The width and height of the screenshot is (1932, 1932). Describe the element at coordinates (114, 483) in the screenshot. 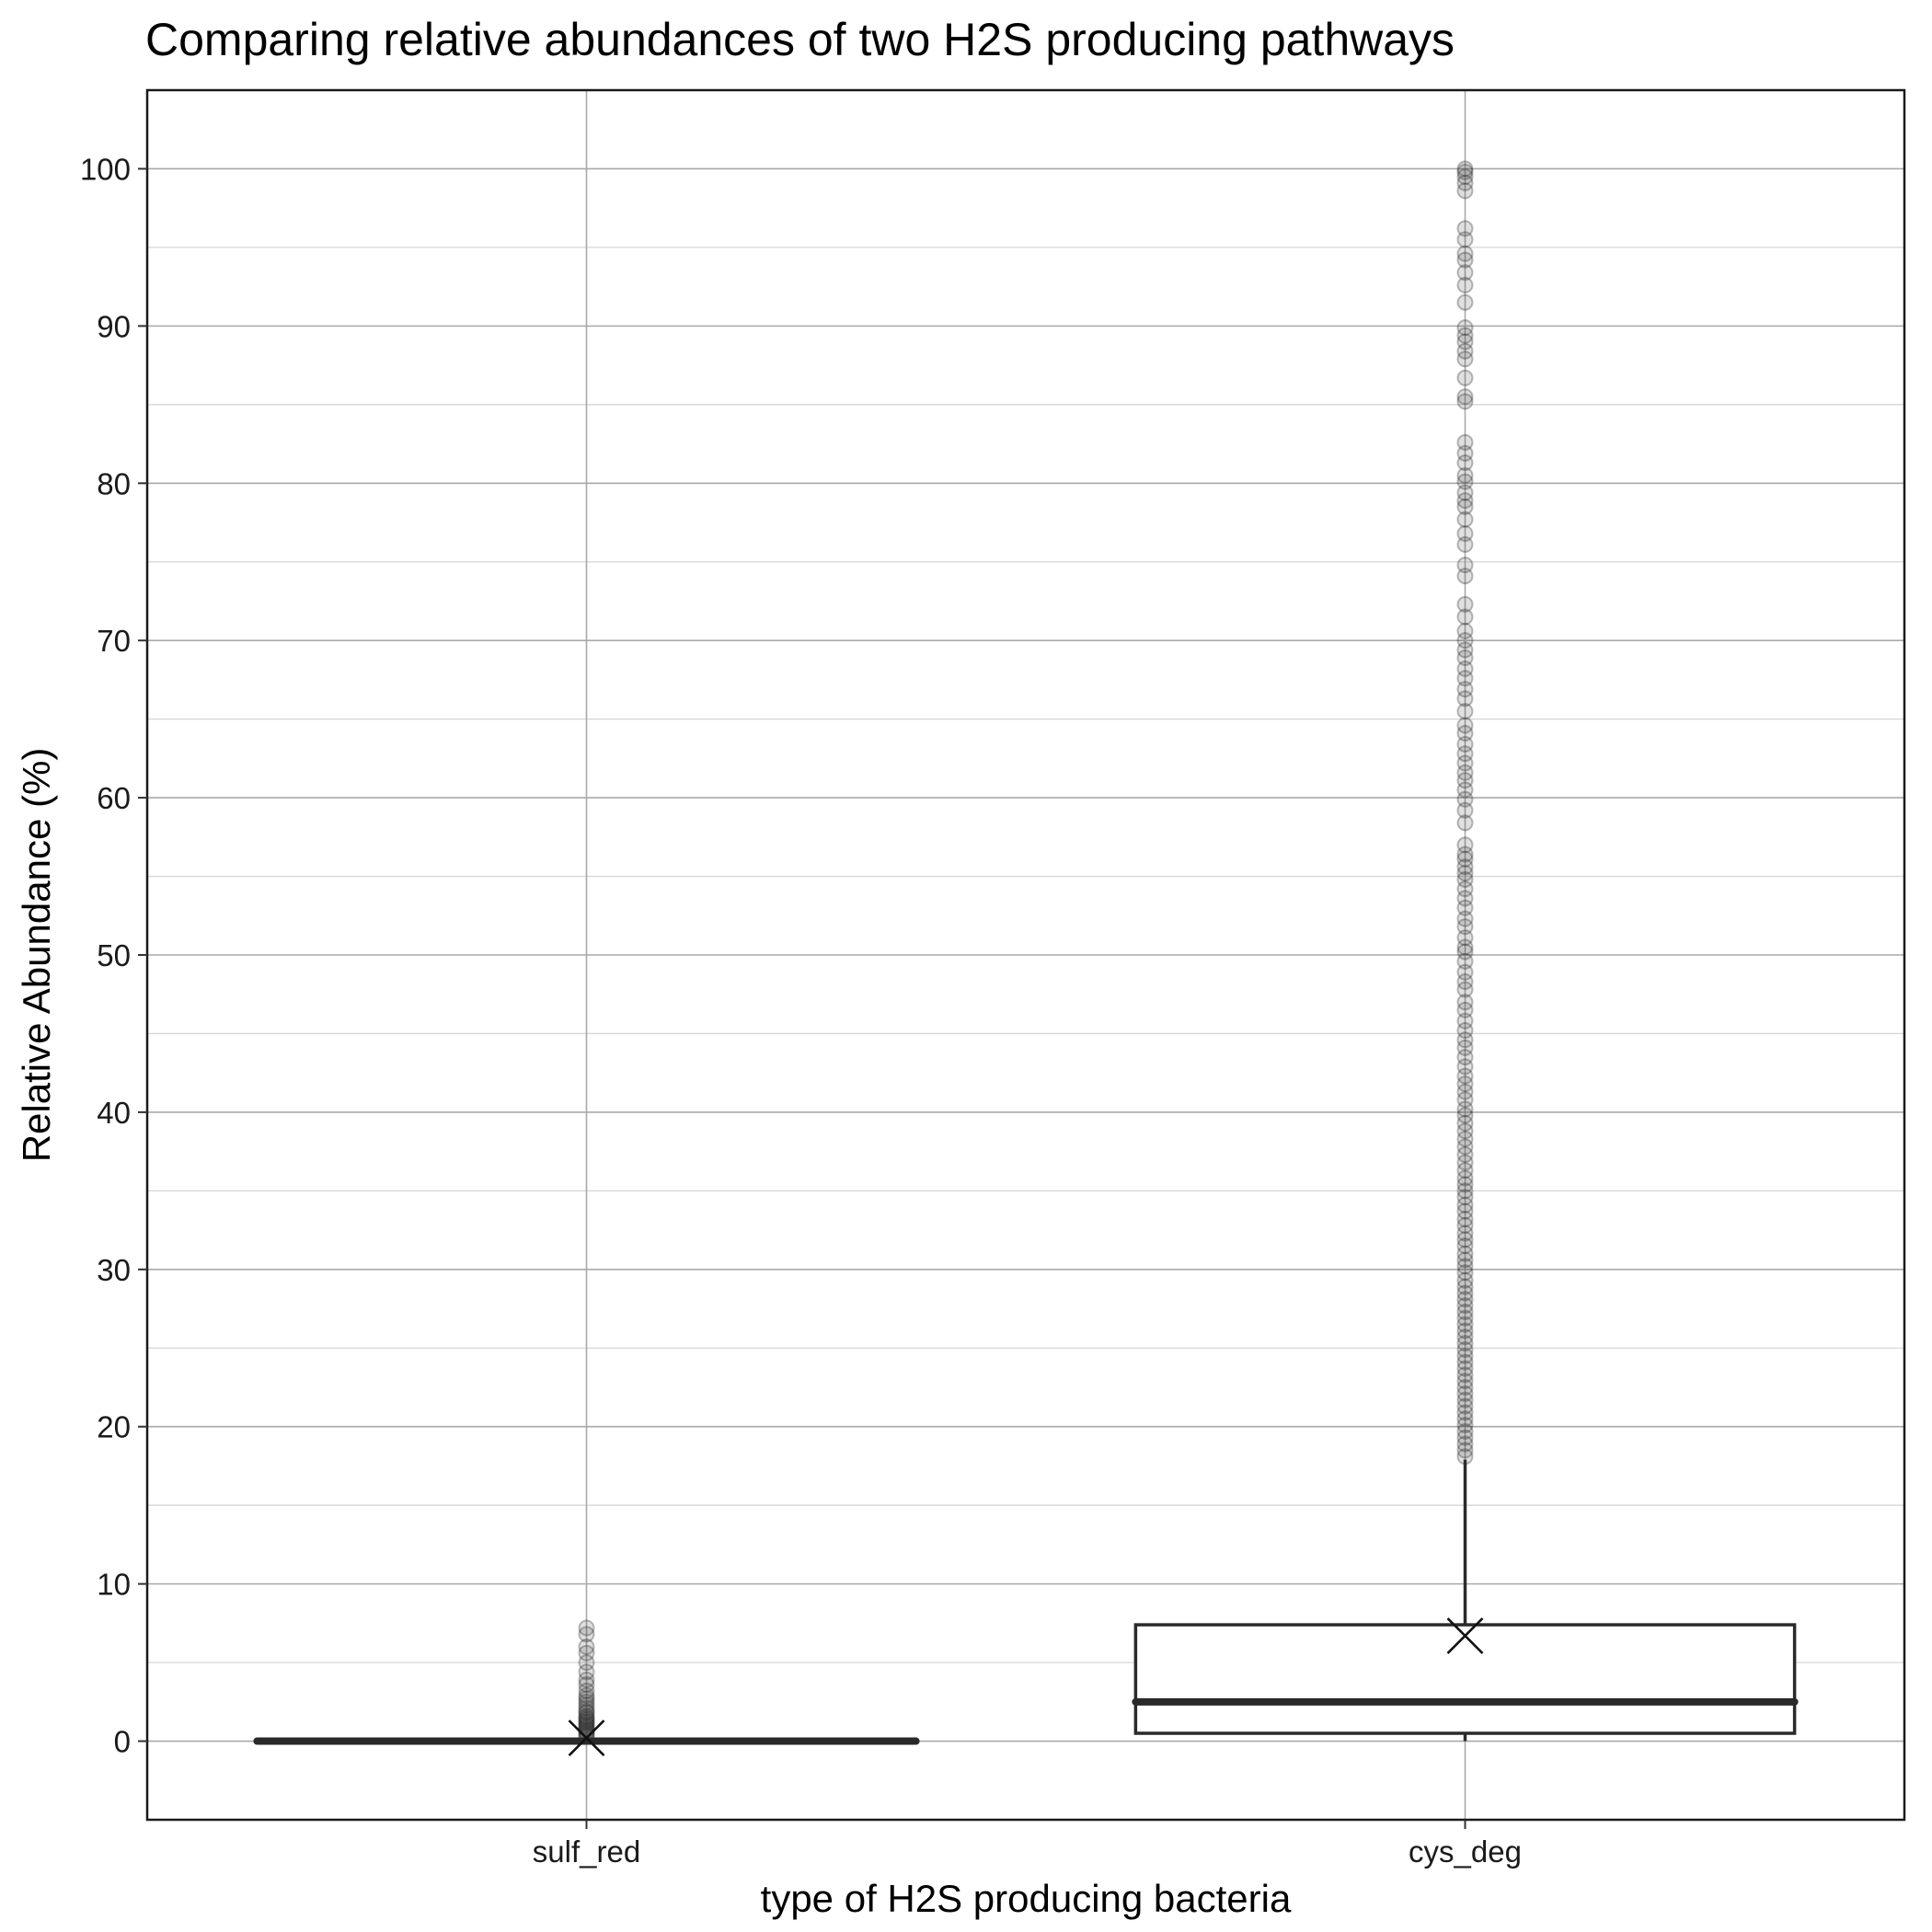

I see `y-tick-label: 80` at that location.